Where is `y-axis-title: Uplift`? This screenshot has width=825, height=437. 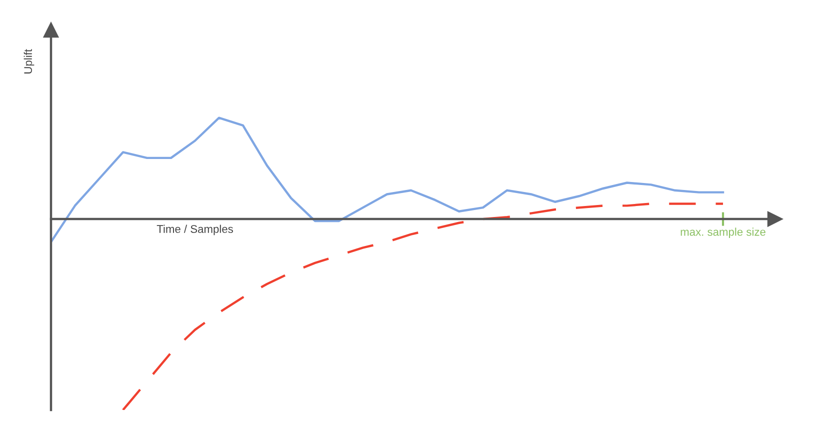 y-axis-title: Uplift is located at coordinates (29, 61).